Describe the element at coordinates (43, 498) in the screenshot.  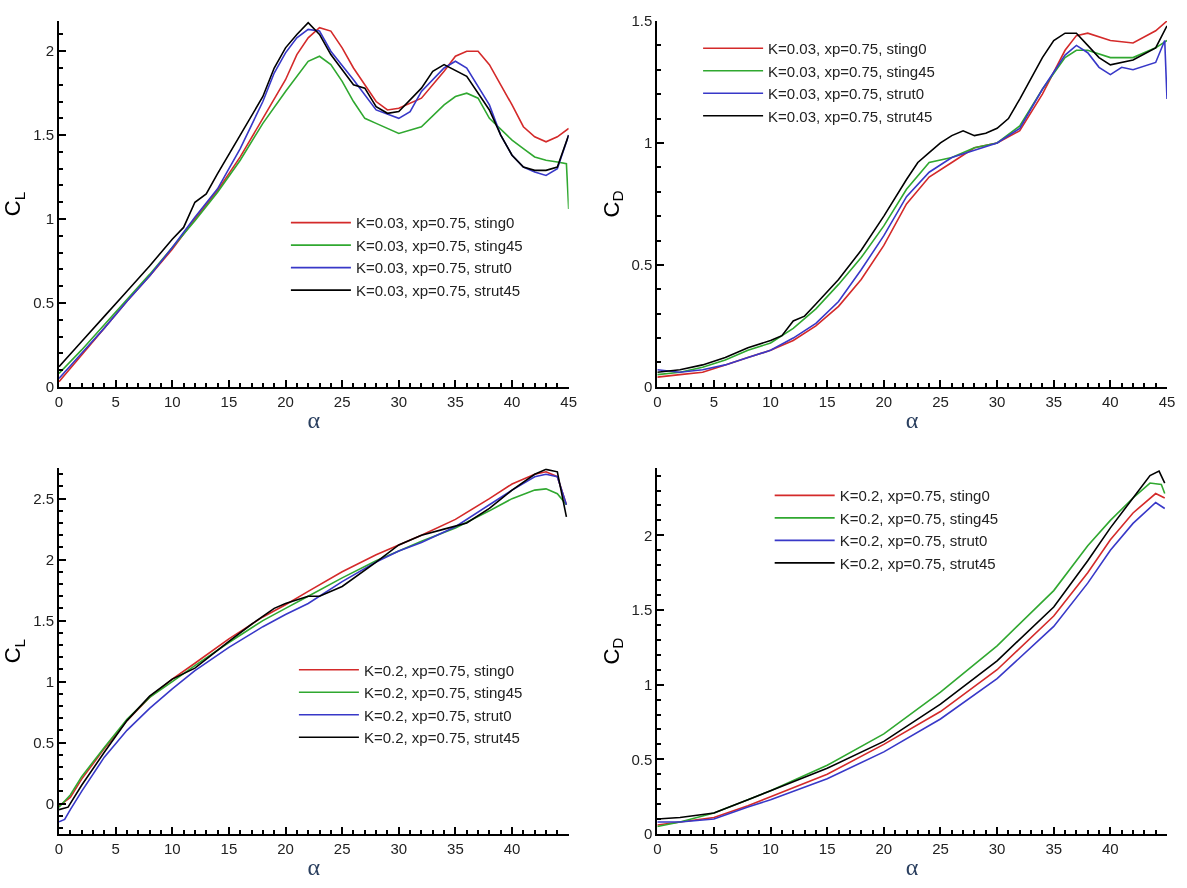
I see `y-tick-label: 2.5` at that location.